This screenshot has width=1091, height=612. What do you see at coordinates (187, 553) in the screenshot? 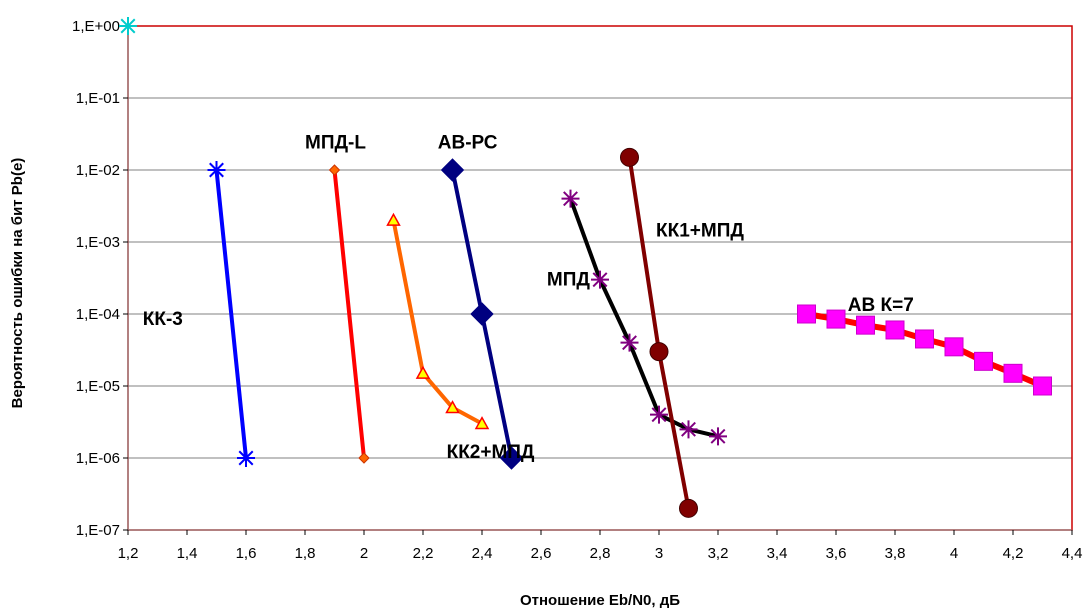
I see `x-tick-label: 1,4` at bounding box center [187, 553].